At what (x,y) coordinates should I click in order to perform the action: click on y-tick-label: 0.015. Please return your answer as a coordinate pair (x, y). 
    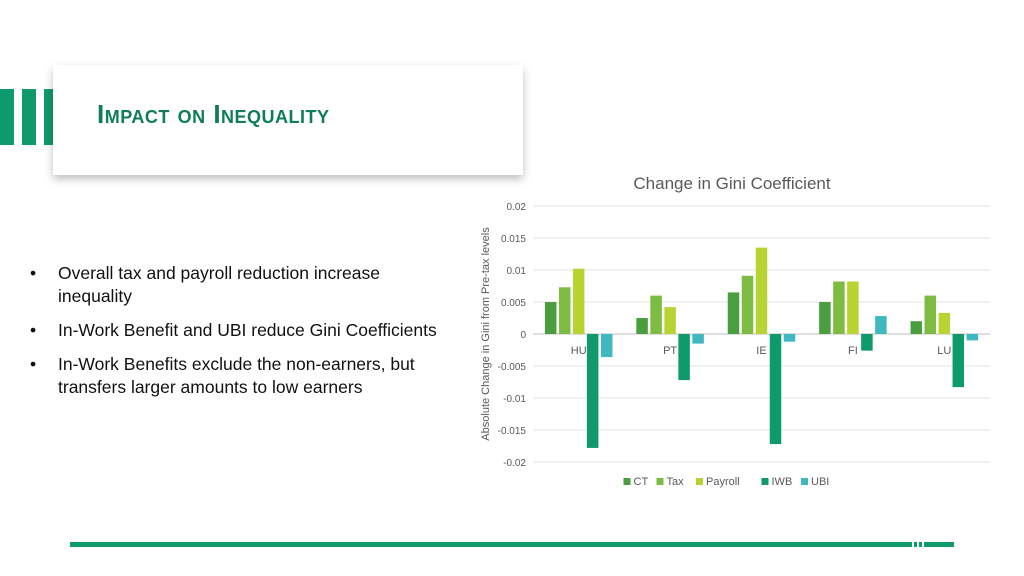
    Looking at the image, I should click on (513, 239).